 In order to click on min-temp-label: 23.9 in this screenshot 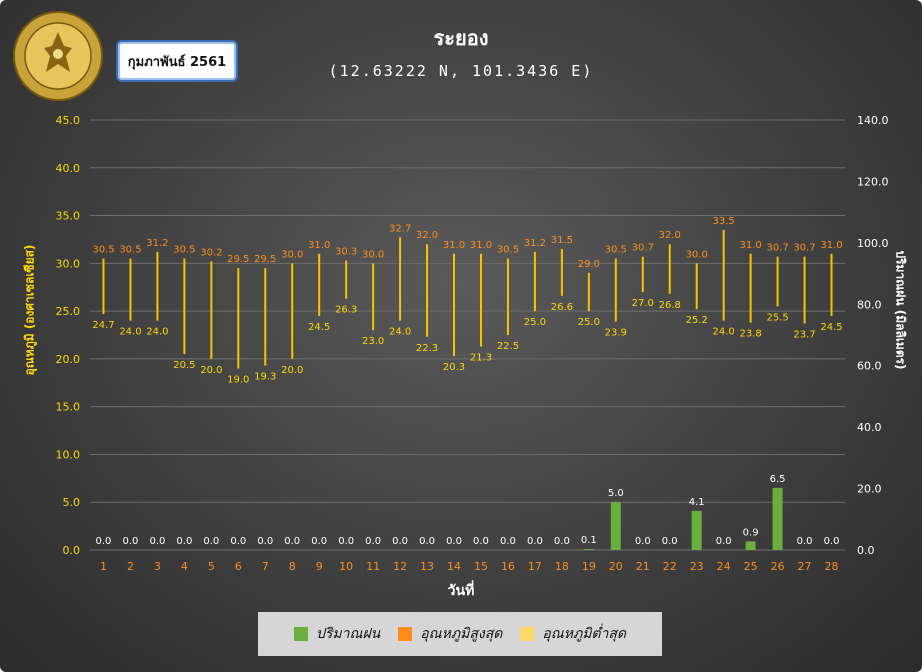, I will do `click(616, 333)`.